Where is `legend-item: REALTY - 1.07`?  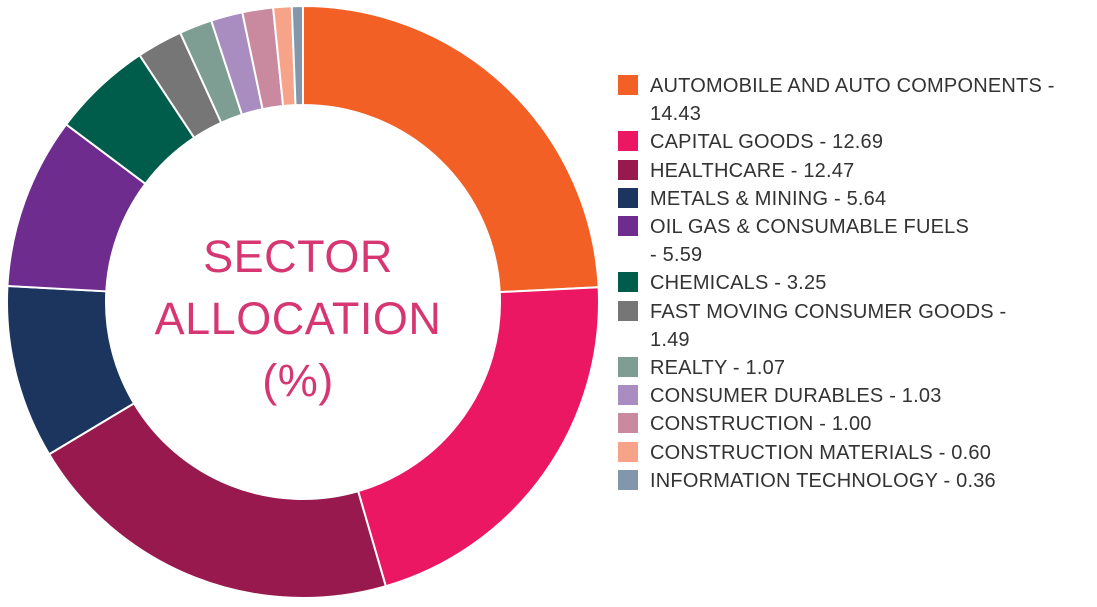 legend-item: REALTY - 1.07 is located at coordinates (853, 368).